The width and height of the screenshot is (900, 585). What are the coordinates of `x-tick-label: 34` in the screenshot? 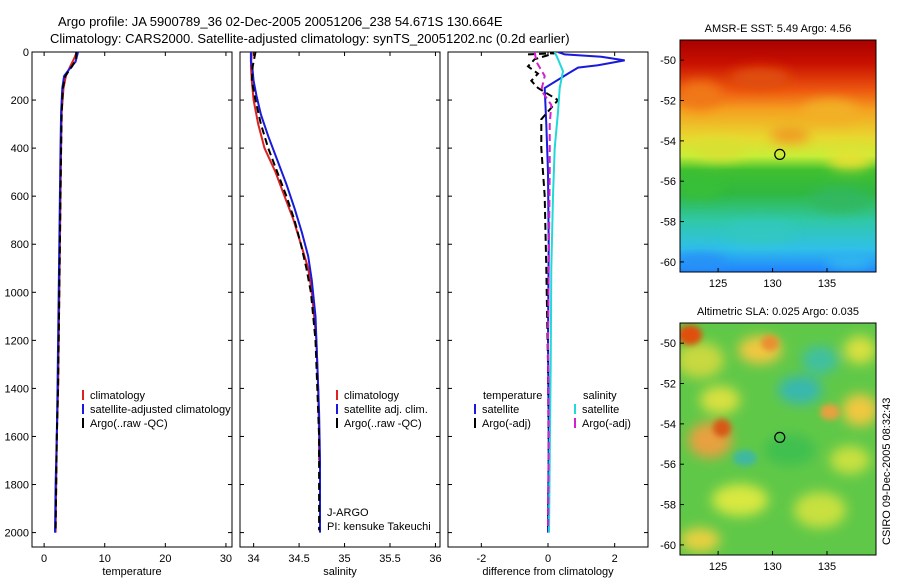 It's located at (254, 559).